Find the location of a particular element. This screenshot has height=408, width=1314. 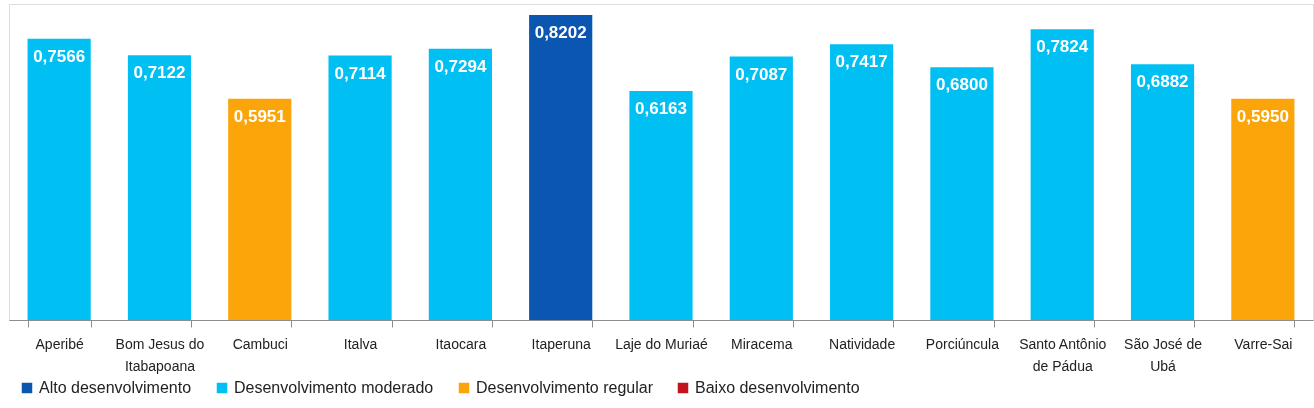

x-tick-label: São José de Ubá is located at coordinates (1163, 354).